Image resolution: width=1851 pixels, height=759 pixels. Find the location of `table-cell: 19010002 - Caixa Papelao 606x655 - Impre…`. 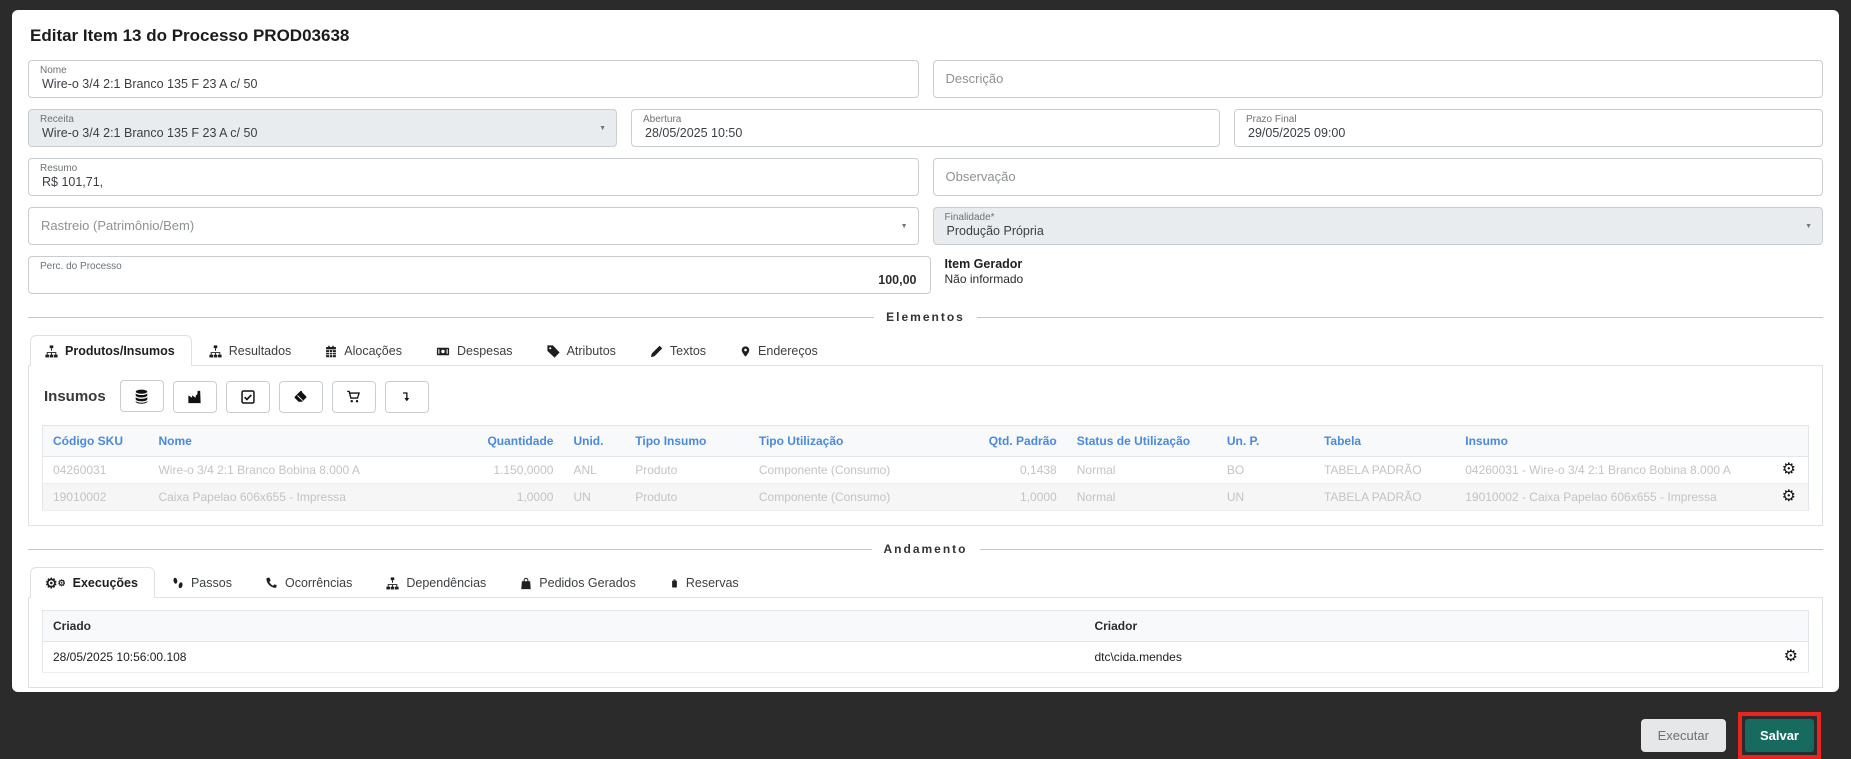

table-cell: 19010002 - Caixa Papelao 606x655 - Impre… is located at coordinates (1605, 497).